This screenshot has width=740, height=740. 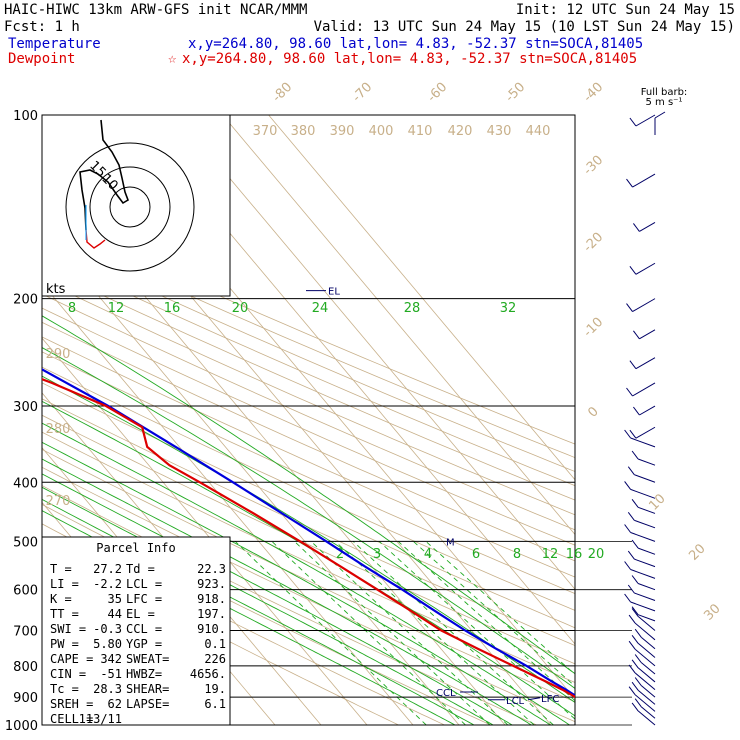 I want to click on pressure-tick-label: 100, so click(x=25, y=116).